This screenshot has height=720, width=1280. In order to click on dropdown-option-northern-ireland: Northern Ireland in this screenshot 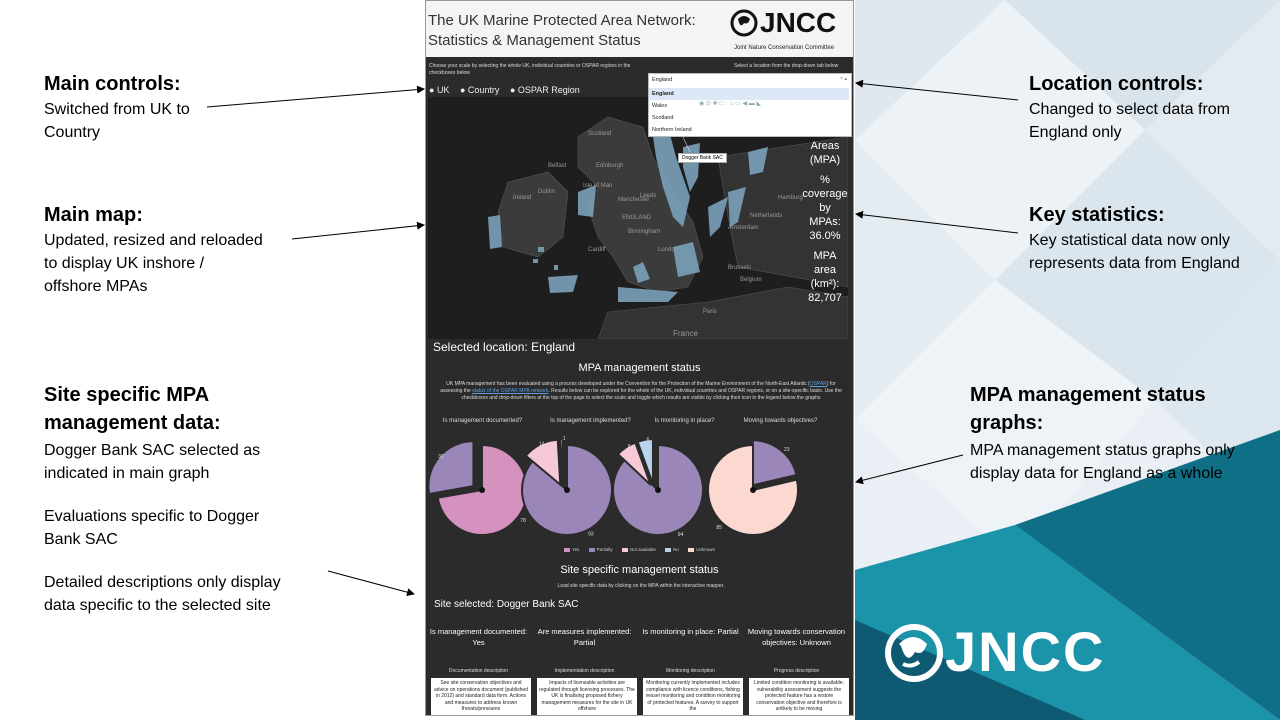, I will do `click(672, 130)`.